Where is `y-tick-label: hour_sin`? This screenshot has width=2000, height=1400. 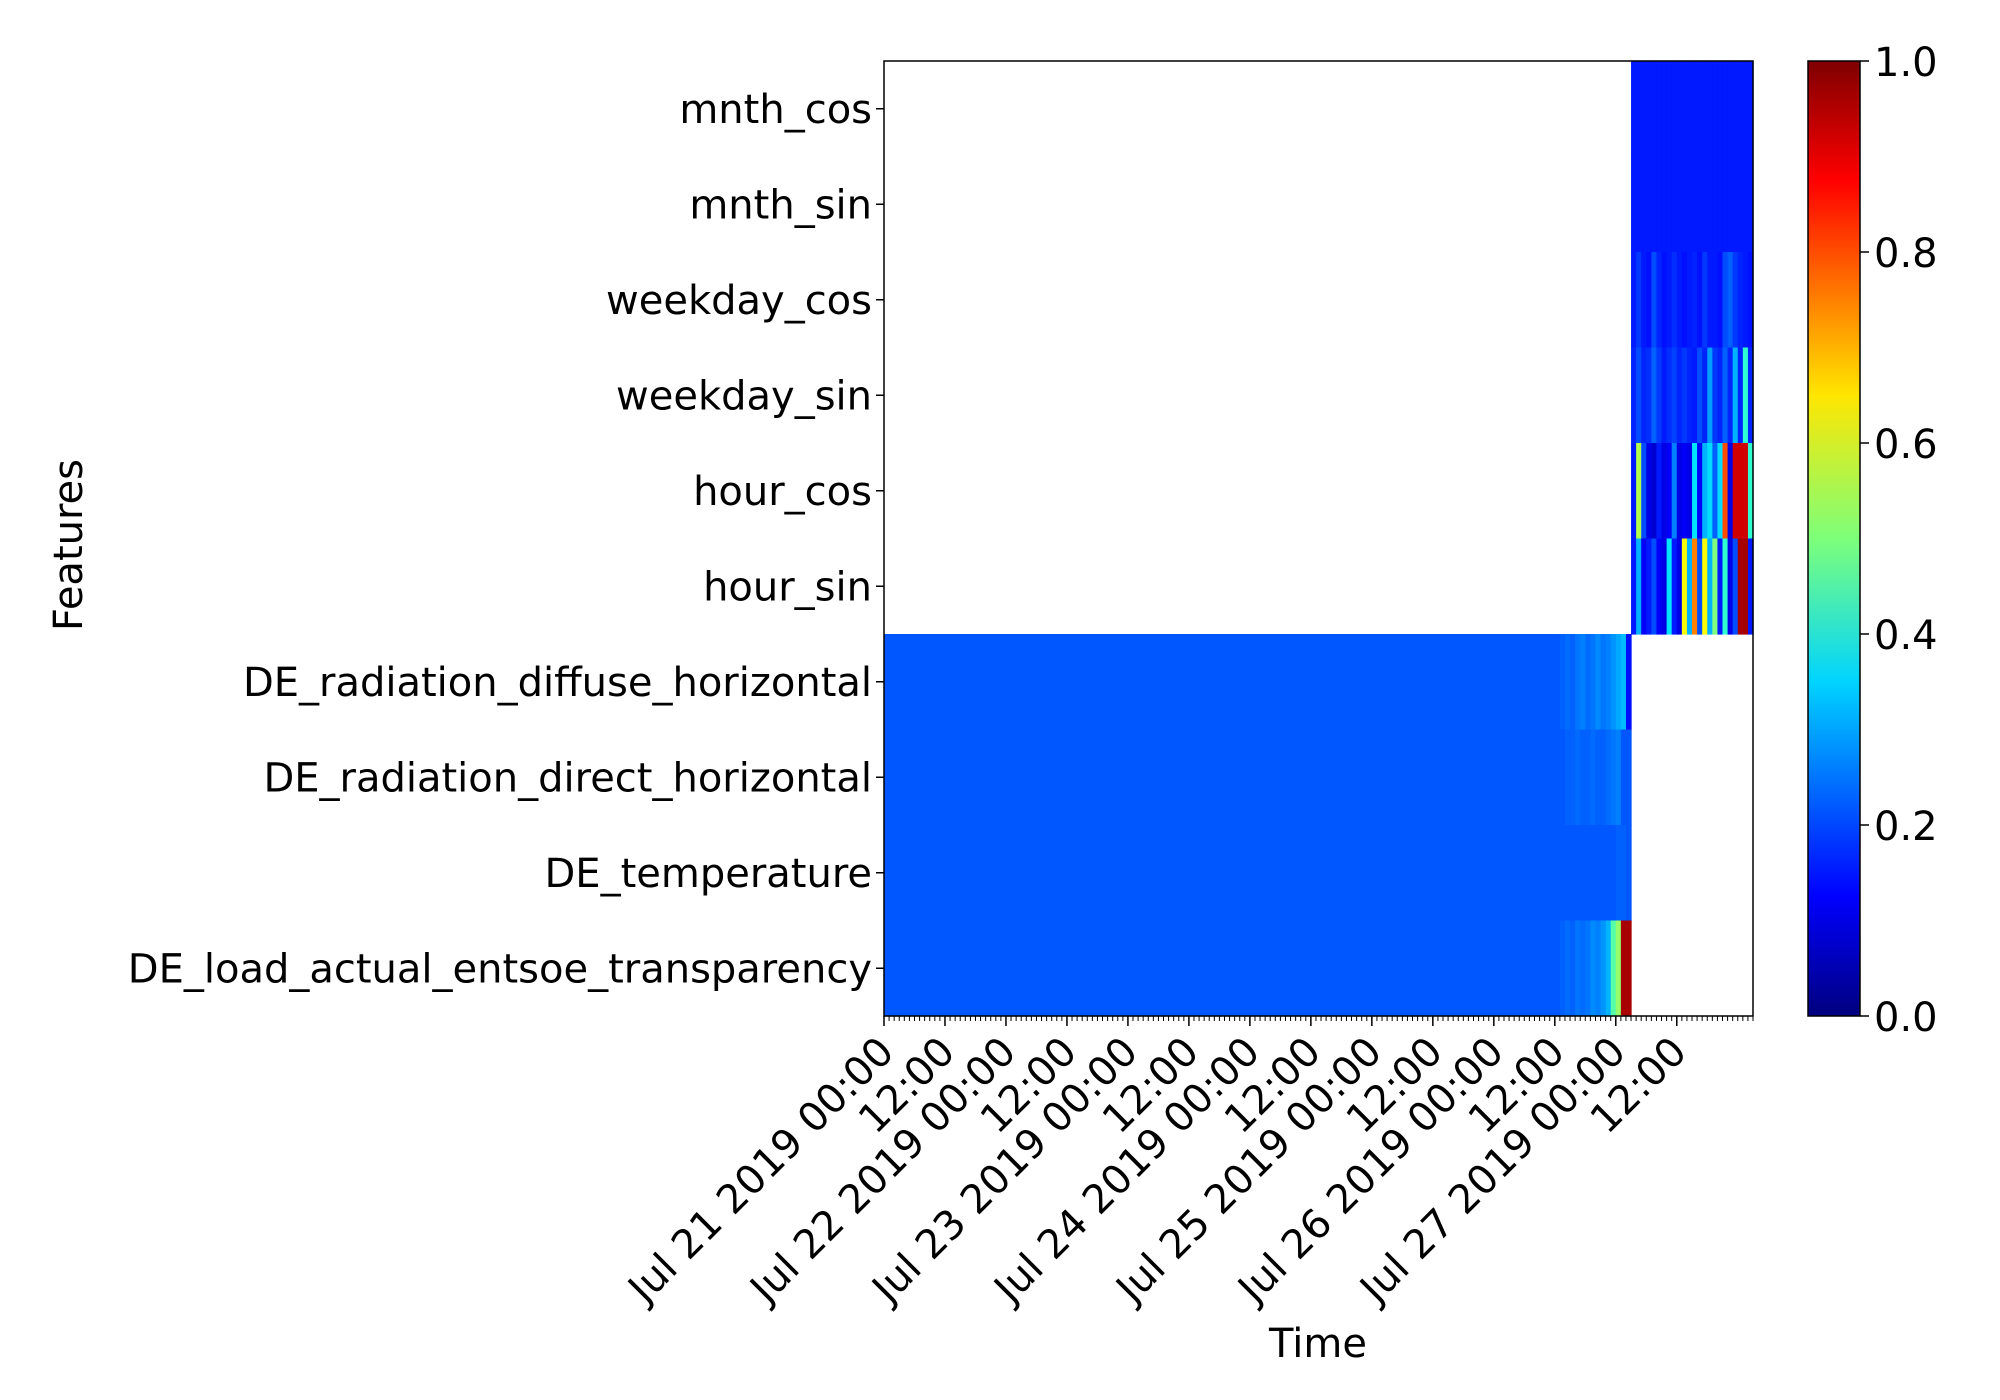
y-tick-label: hour_sin is located at coordinates (787, 587).